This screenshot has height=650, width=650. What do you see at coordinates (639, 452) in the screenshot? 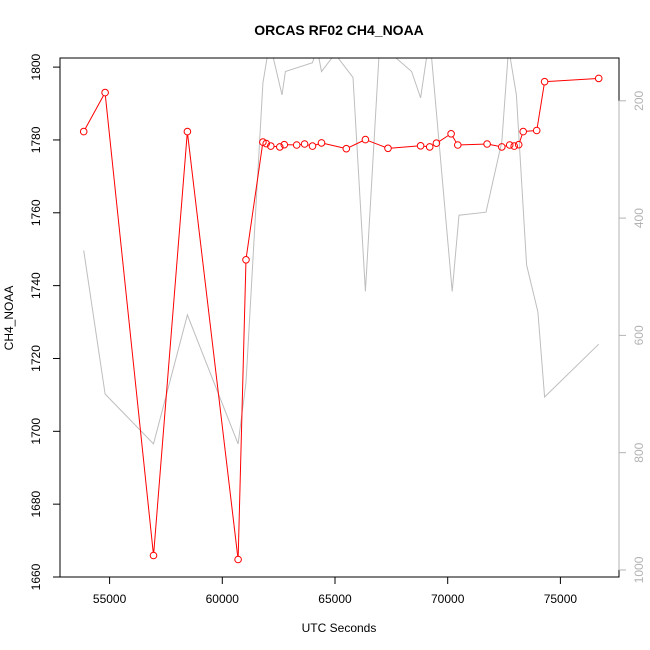
I see `y-right-tick-label: 800` at bounding box center [639, 452].